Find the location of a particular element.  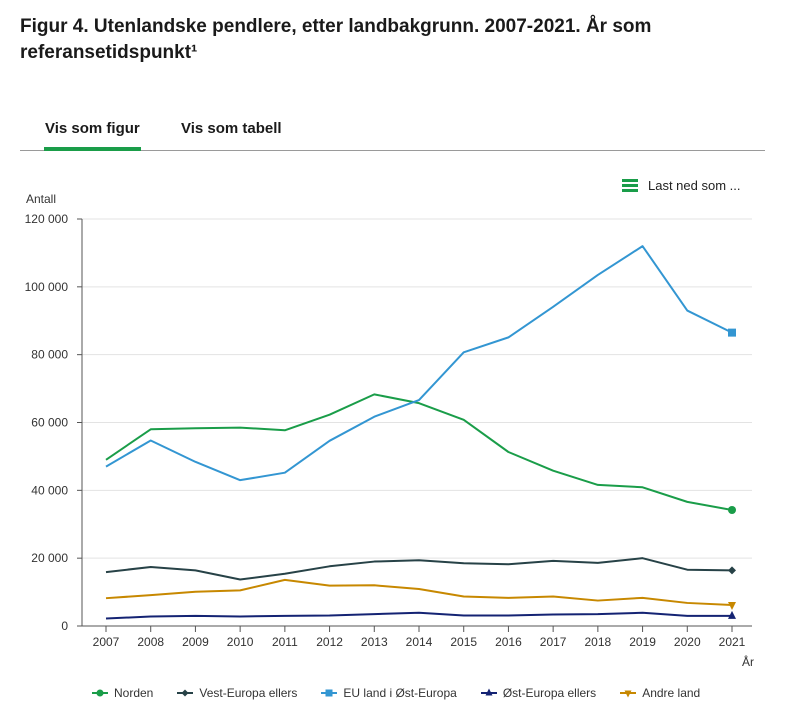

series-line-andre-land is located at coordinates (419, 592).